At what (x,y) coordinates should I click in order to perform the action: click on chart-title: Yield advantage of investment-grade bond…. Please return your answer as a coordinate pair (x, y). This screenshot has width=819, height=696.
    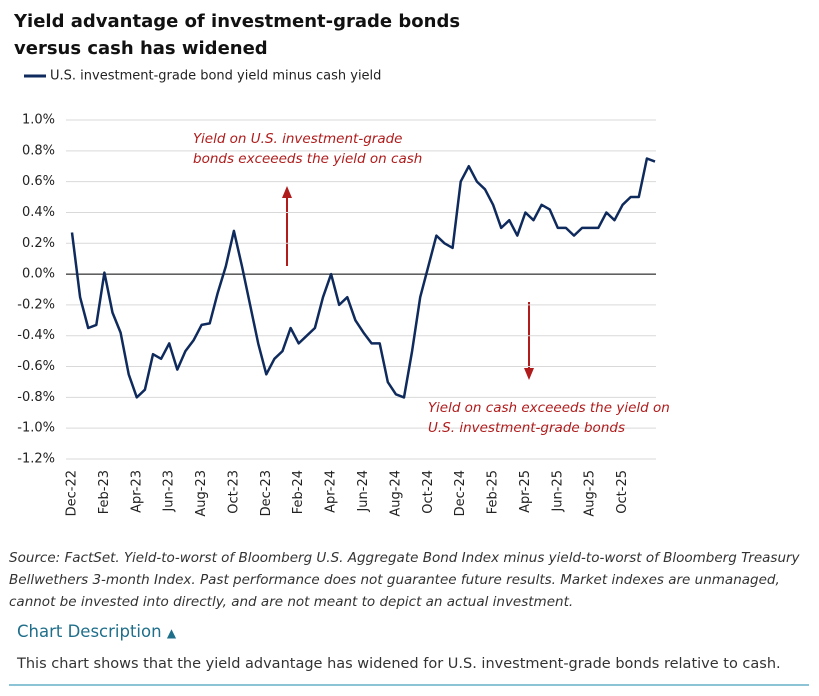
    Looking at the image, I should click on (237, 35).